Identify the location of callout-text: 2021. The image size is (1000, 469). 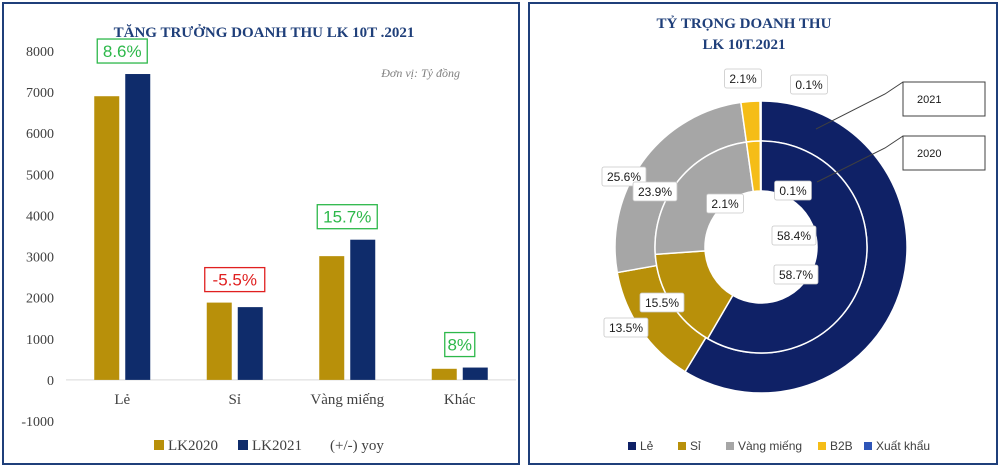
(929, 100).